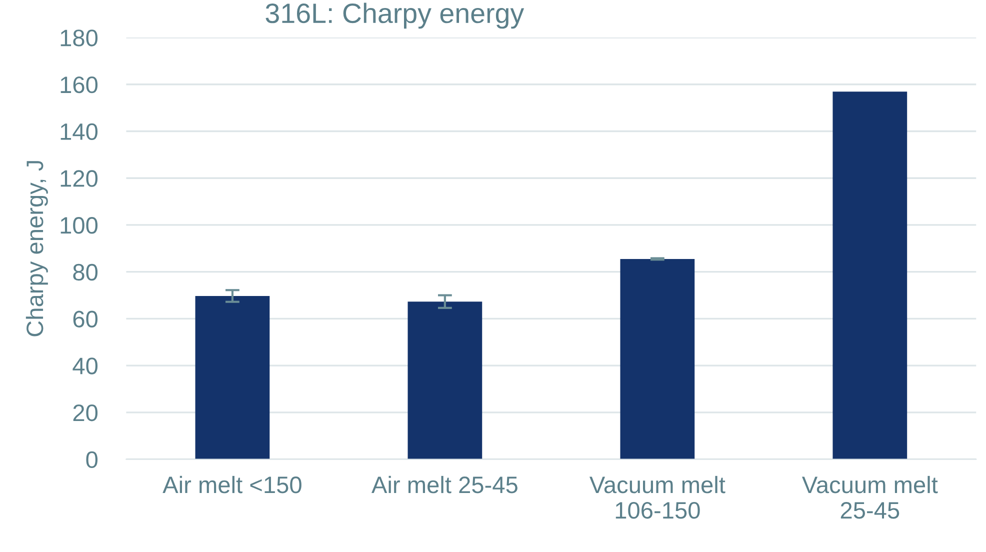 Image resolution: width=986 pixels, height=552 pixels. Describe the element at coordinates (79, 38) in the screenshot. I see `y-tick-label: 180` at that location.